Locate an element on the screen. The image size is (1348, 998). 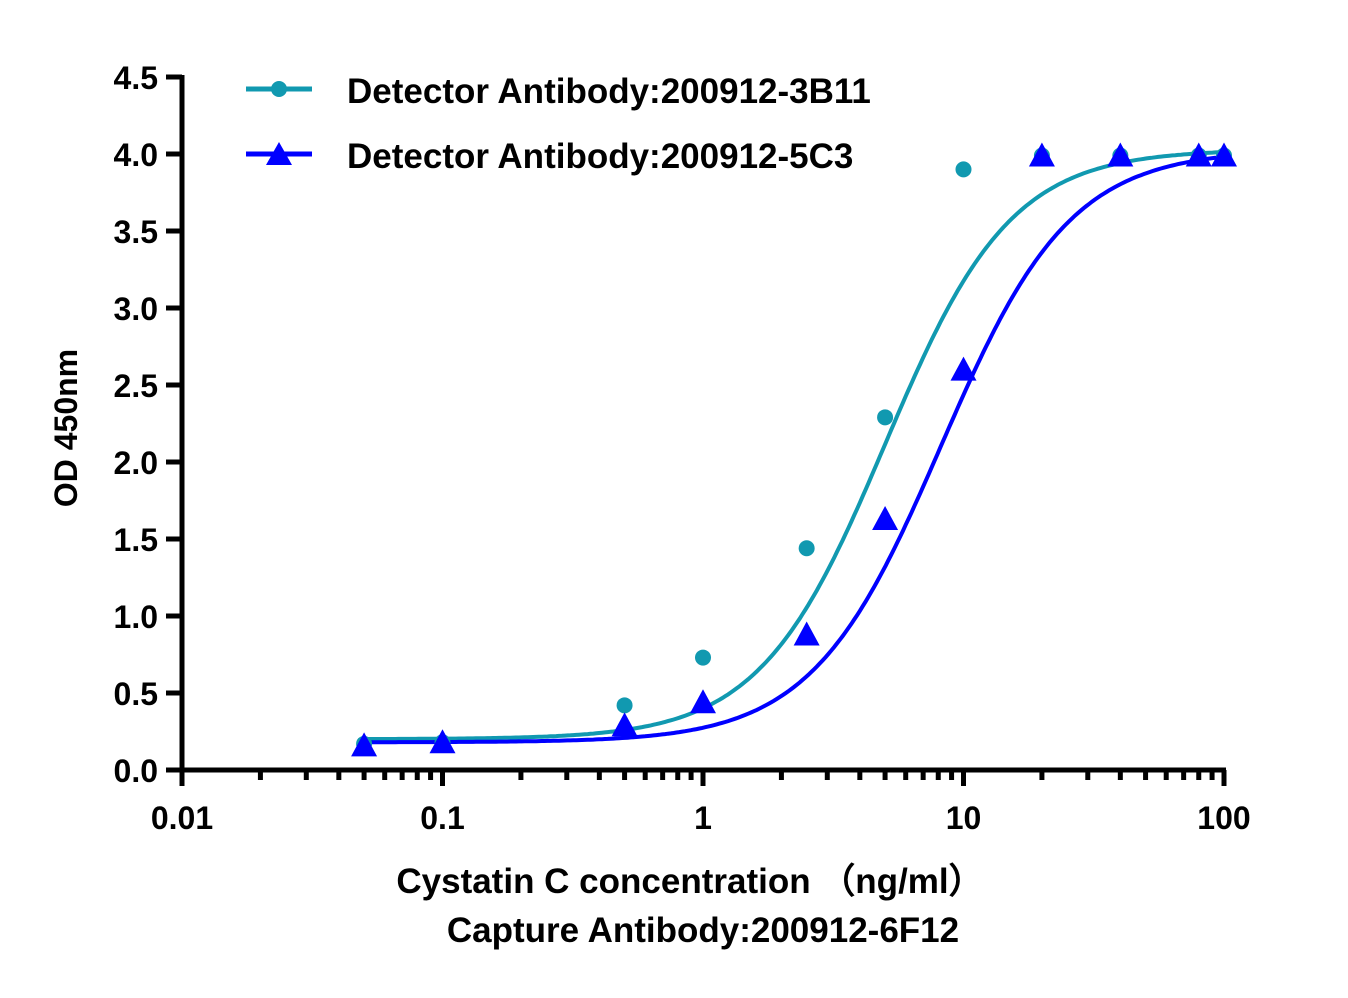
y-tick-label: 1.5 is located at coordinates (136, 540).